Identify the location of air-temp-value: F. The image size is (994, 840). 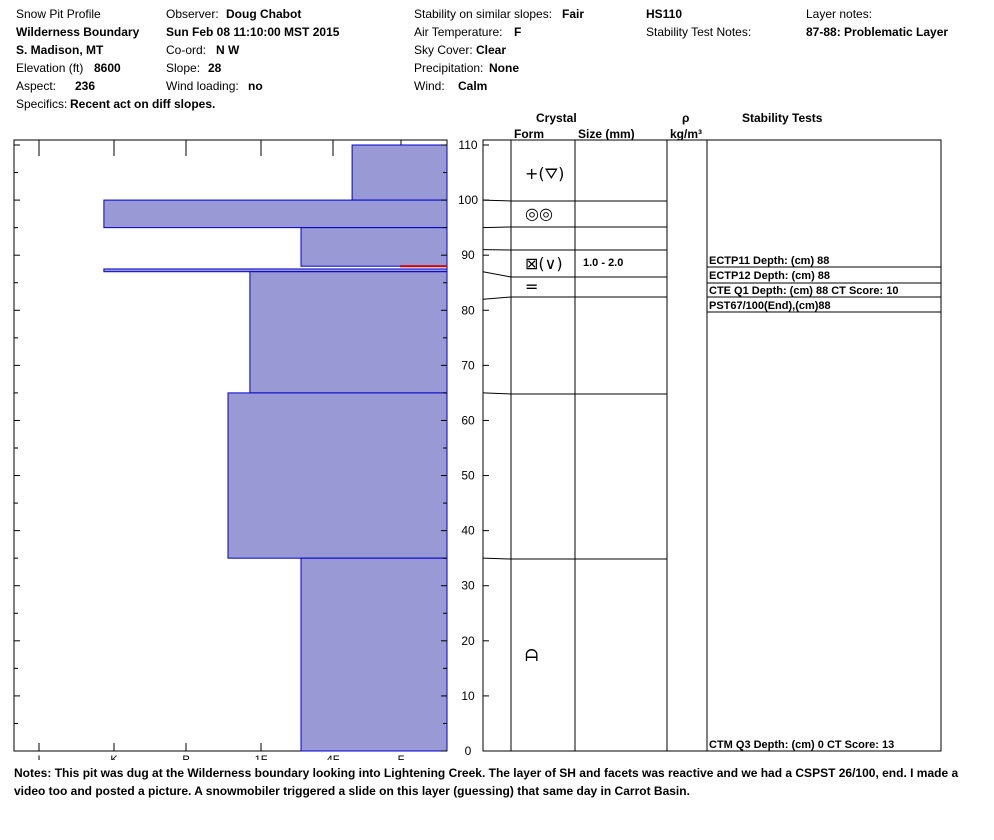
(518, 32).